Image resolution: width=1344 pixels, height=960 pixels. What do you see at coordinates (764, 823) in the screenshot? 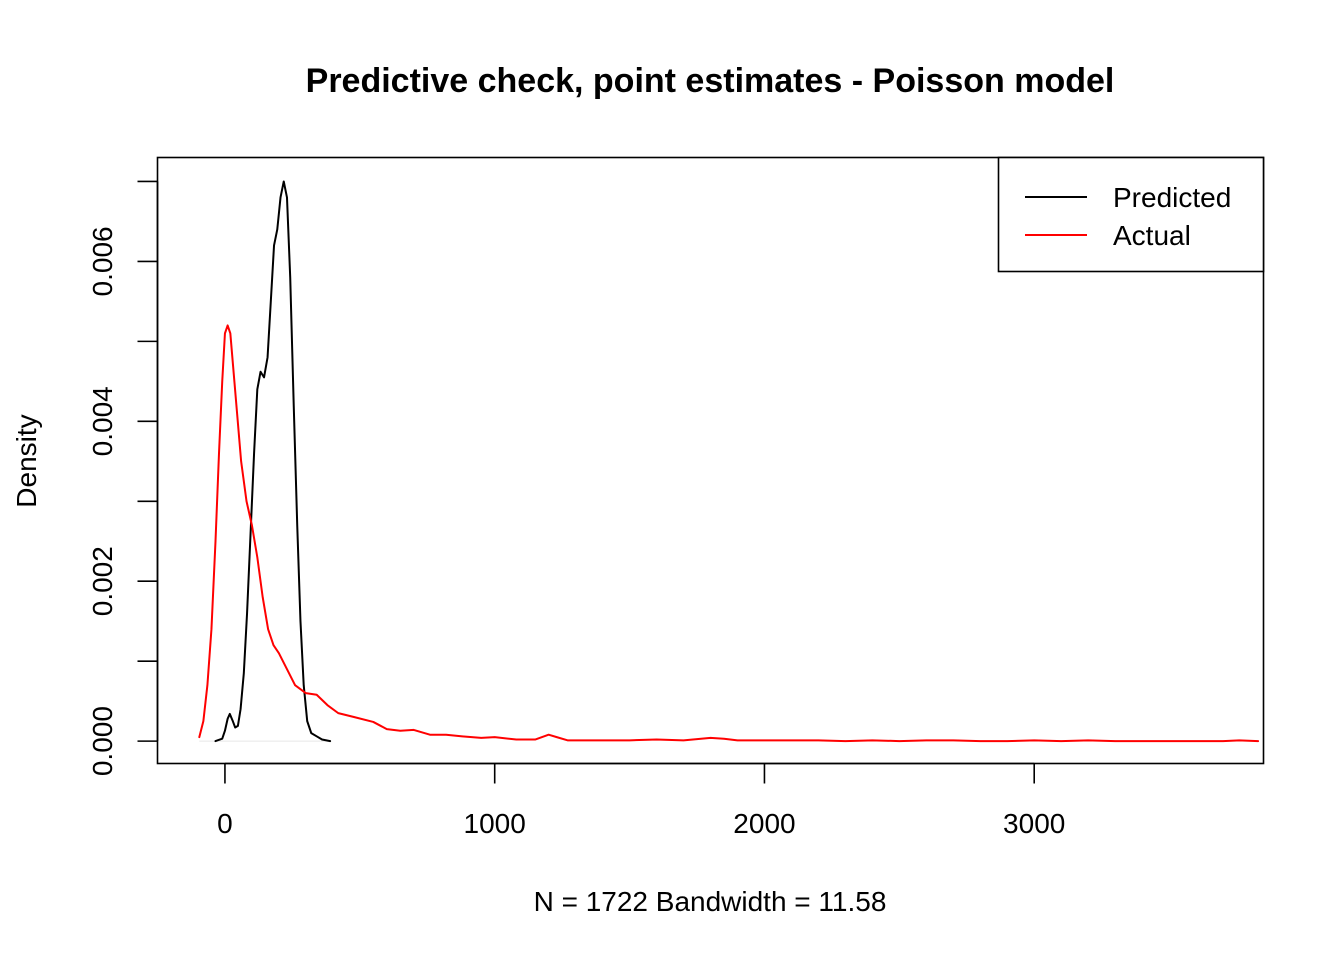
I see `x-tick-label: 2000` at bounding box center [764, 823].